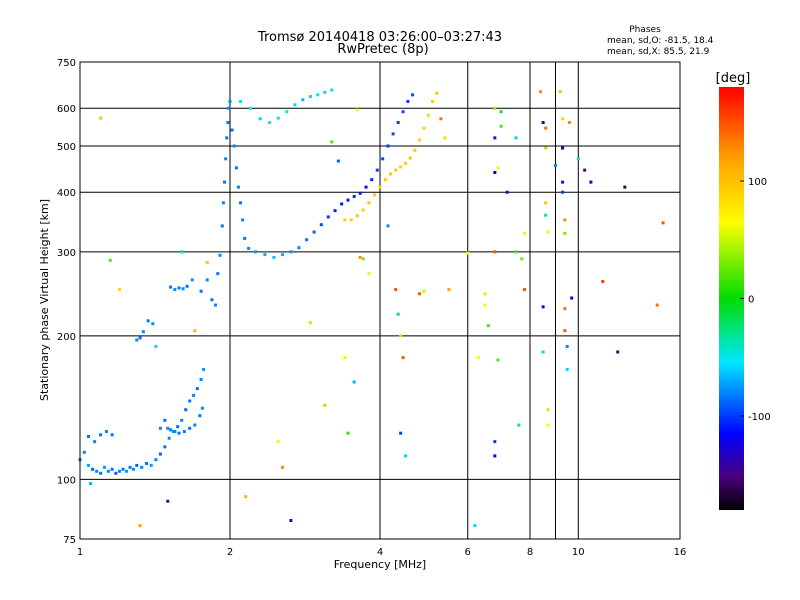 This screenshot has width=800, height=600. Describe the element at coordinates (757, 182) in the screenshot. I see `colorbar-tick-label: 100` at that location.